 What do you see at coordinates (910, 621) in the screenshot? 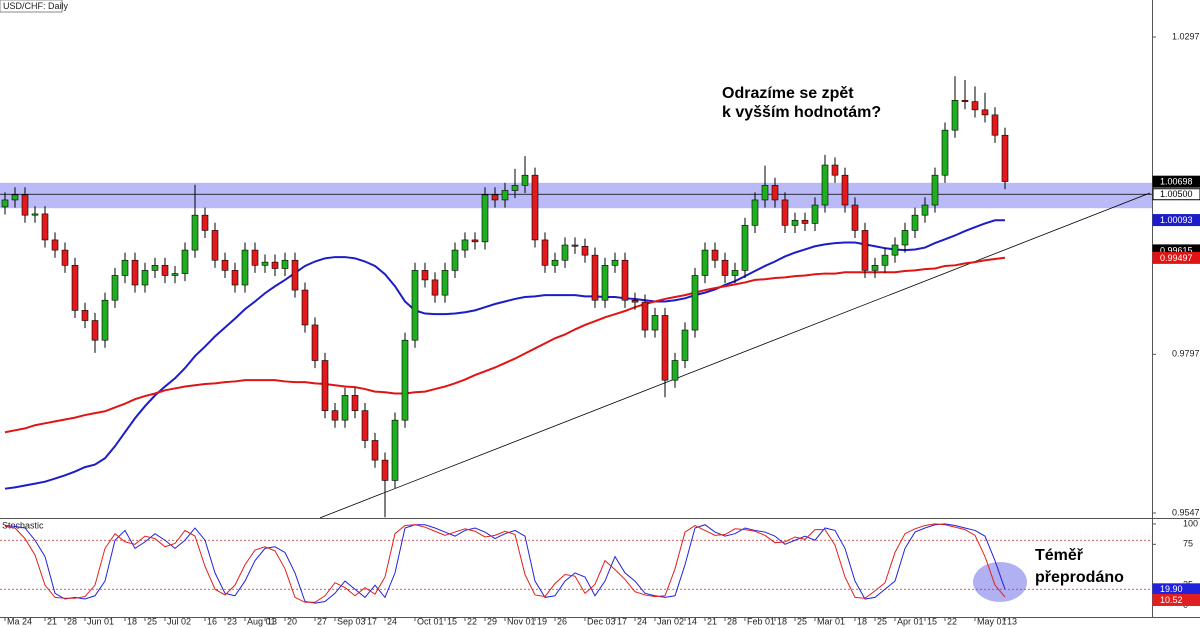
I see `x-tick-label: Apr 01` at bounding box center [910, 621].